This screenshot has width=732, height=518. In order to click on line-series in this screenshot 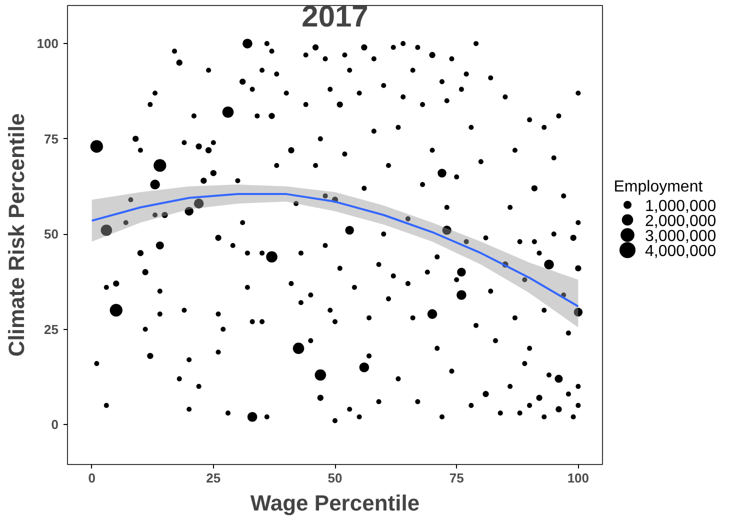, I will do `click(335, 250)`.